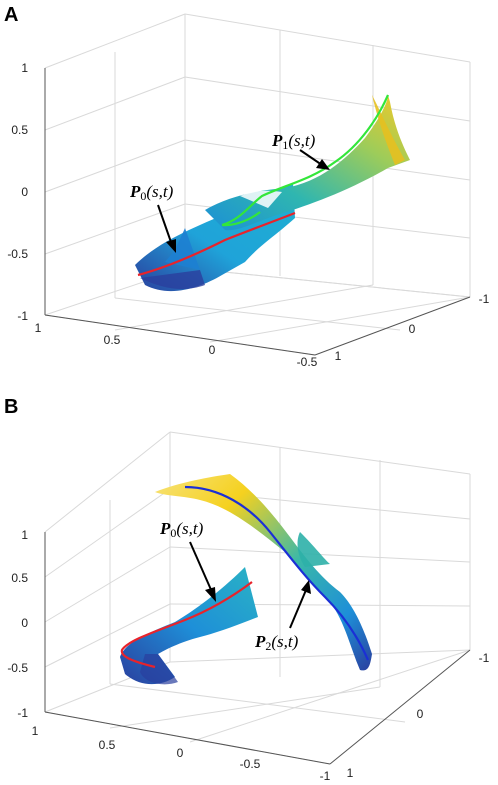 This screenshot has width=498, height=785. I want to click on x-tick: -1, so click(325, 776).